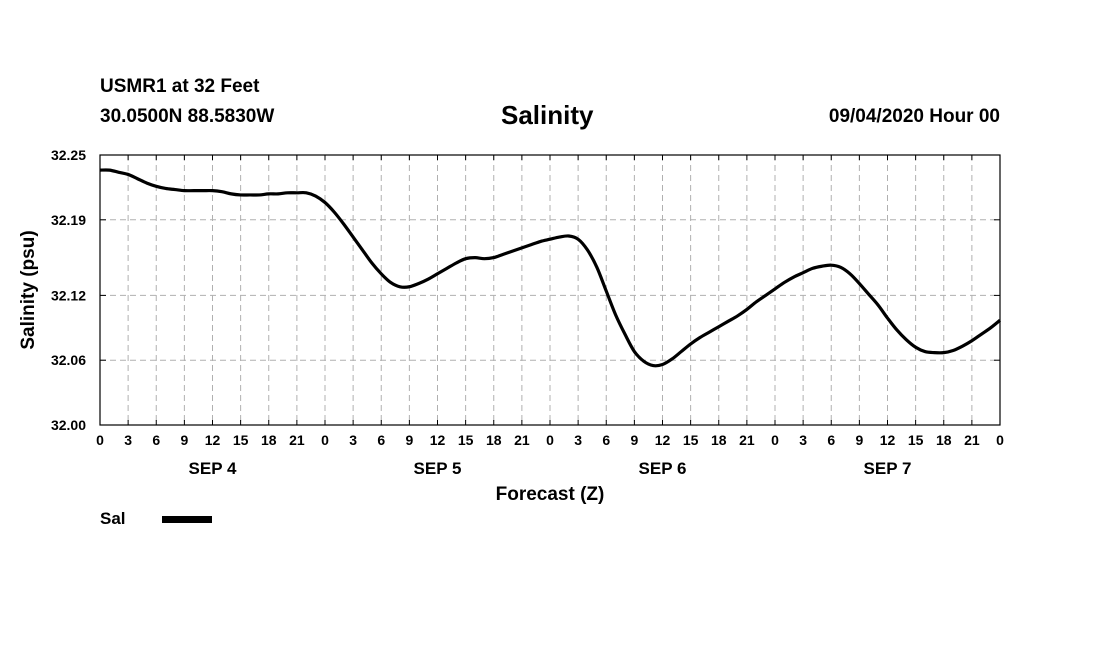  I want to click on day-label: SEP 6, so click(663, 468).